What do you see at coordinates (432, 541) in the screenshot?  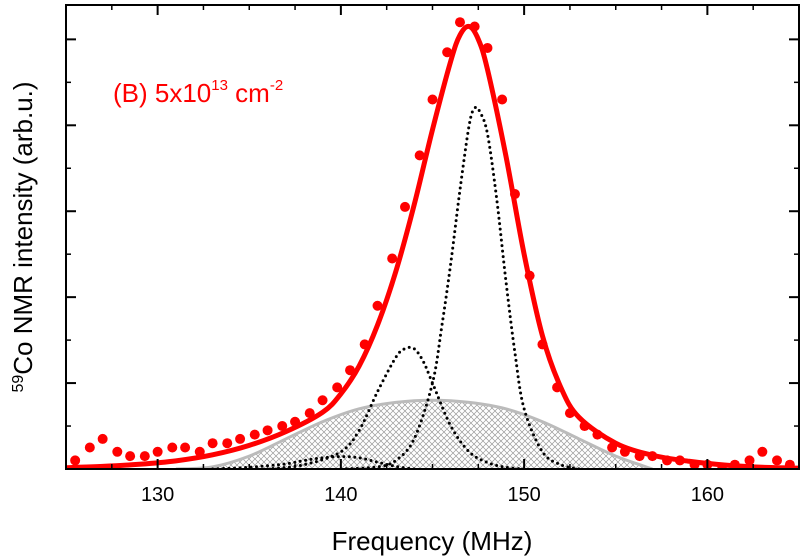 I see `x-axis-title: Frequency (MHz)` at bounding box center [432, 541].